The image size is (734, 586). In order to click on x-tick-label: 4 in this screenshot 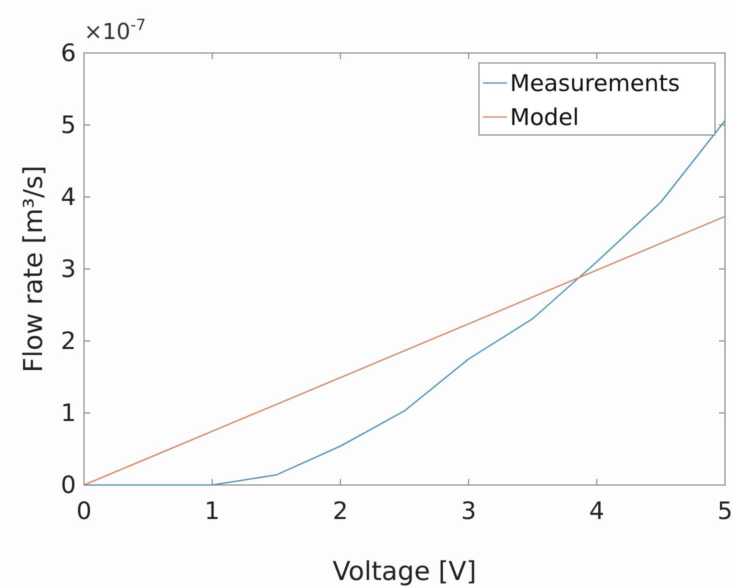, I will do `click(596, 511)`.